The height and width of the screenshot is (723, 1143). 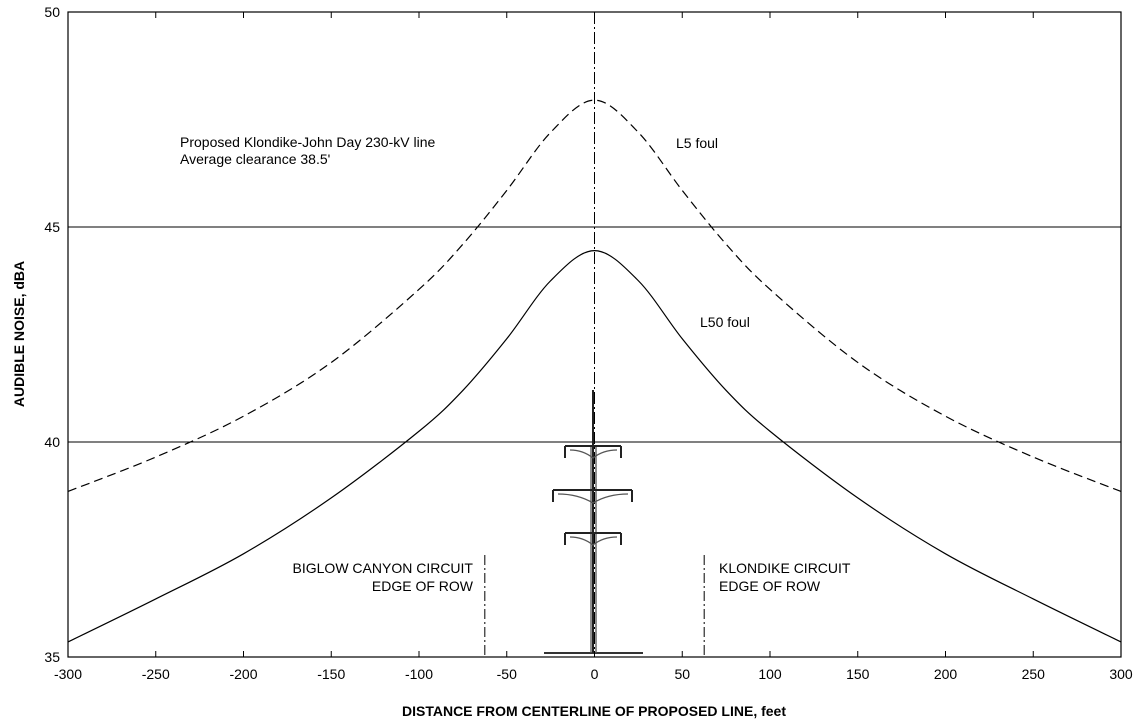 What do you see at coordinates (383, 568) in the screenshot?
I see `left-row-label-line1: BIGLOW CANYON CIRCUIT` at bounding box center [383, 568].